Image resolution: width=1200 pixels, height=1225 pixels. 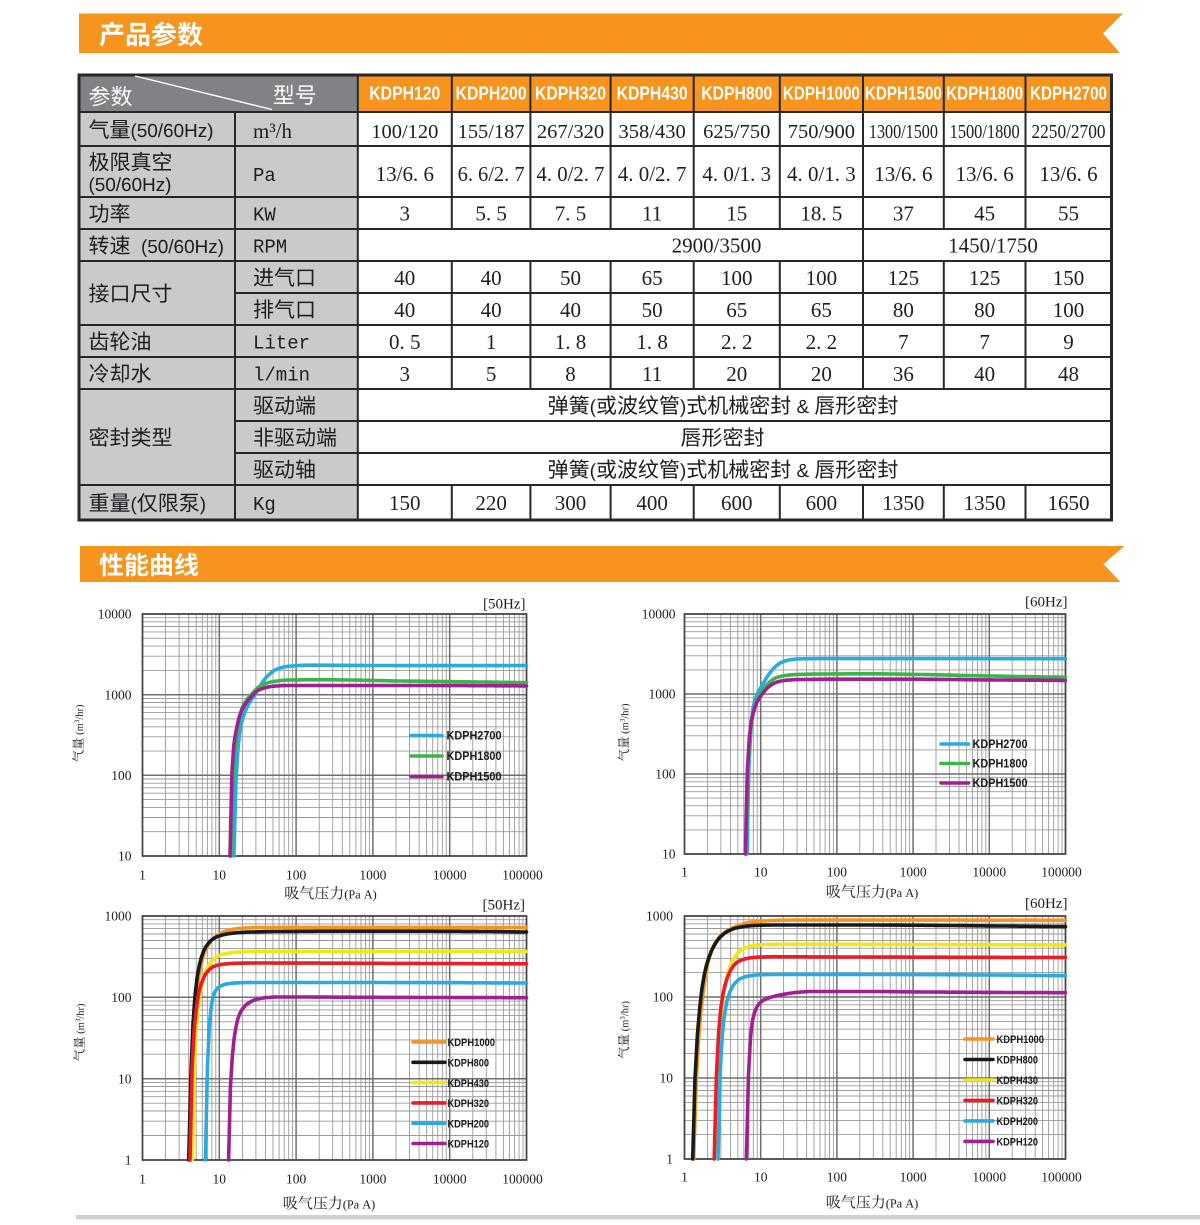 What do you see at coordinates (1061, 872) in the screenshot?
I see `svg-text: 100000` at bounding box center [1061, 872].